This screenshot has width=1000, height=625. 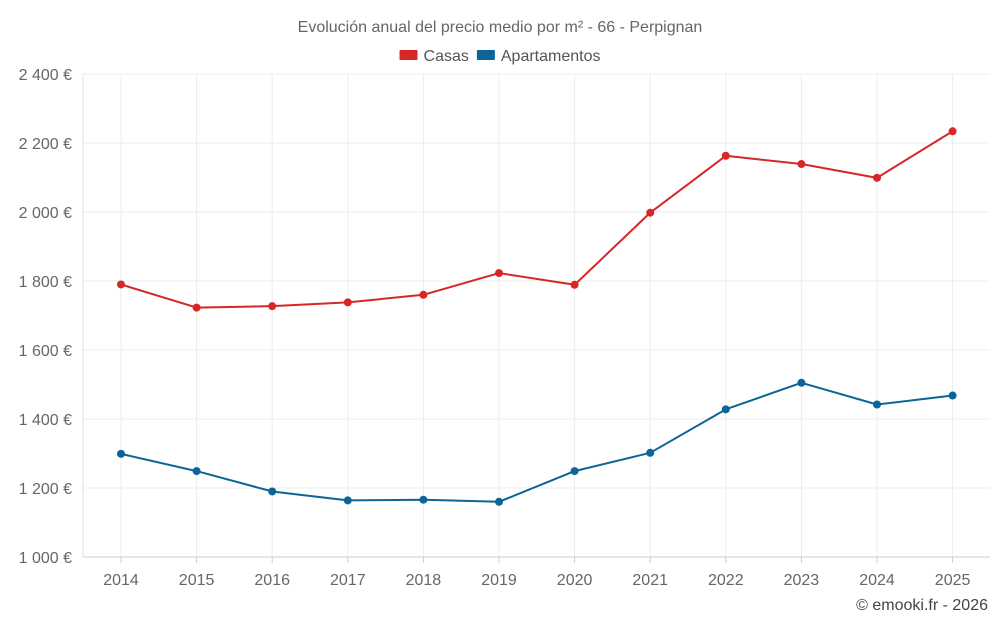 What do you see at coordinates (45, 420) in the screenshot?
I see `y-tick-label: 1 400 €` at bounding box center [45, 420].